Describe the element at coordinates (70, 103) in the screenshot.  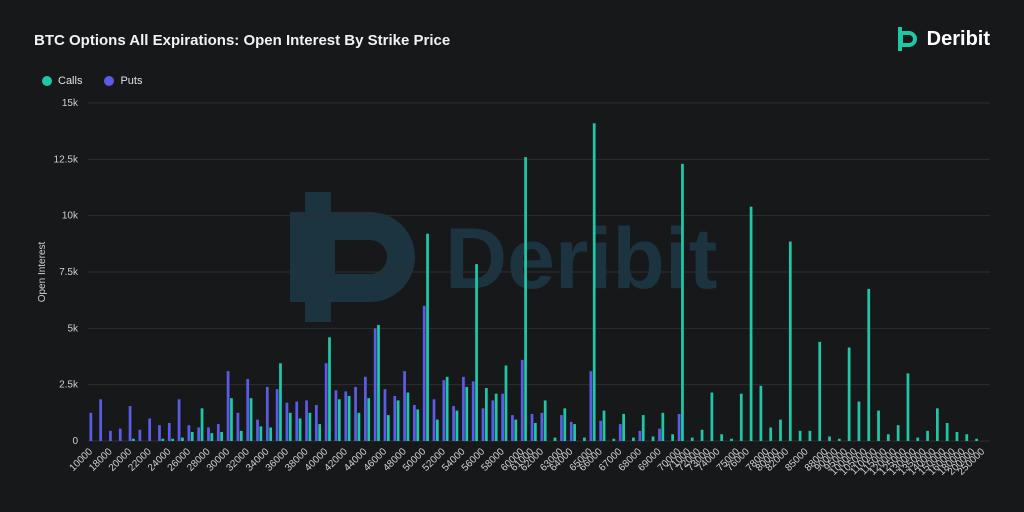
I see `y-tick-label: 15k` at that location.